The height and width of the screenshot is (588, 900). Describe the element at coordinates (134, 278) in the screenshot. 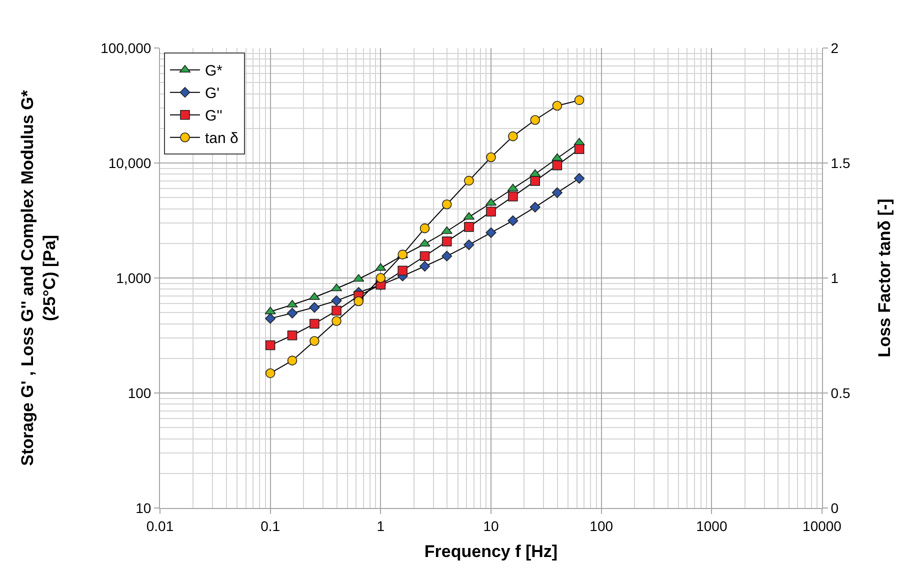

I see `y-tick-label: 1,000` at that location.